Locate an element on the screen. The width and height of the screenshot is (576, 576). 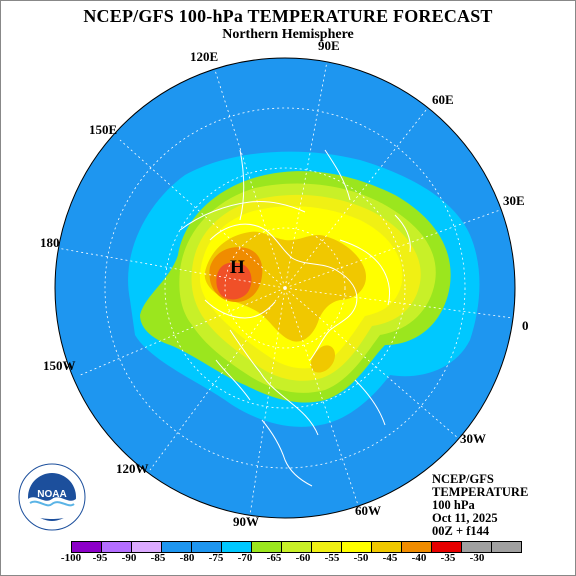
colorbar-tick-label: -80 is located at coordinates (187, 558).